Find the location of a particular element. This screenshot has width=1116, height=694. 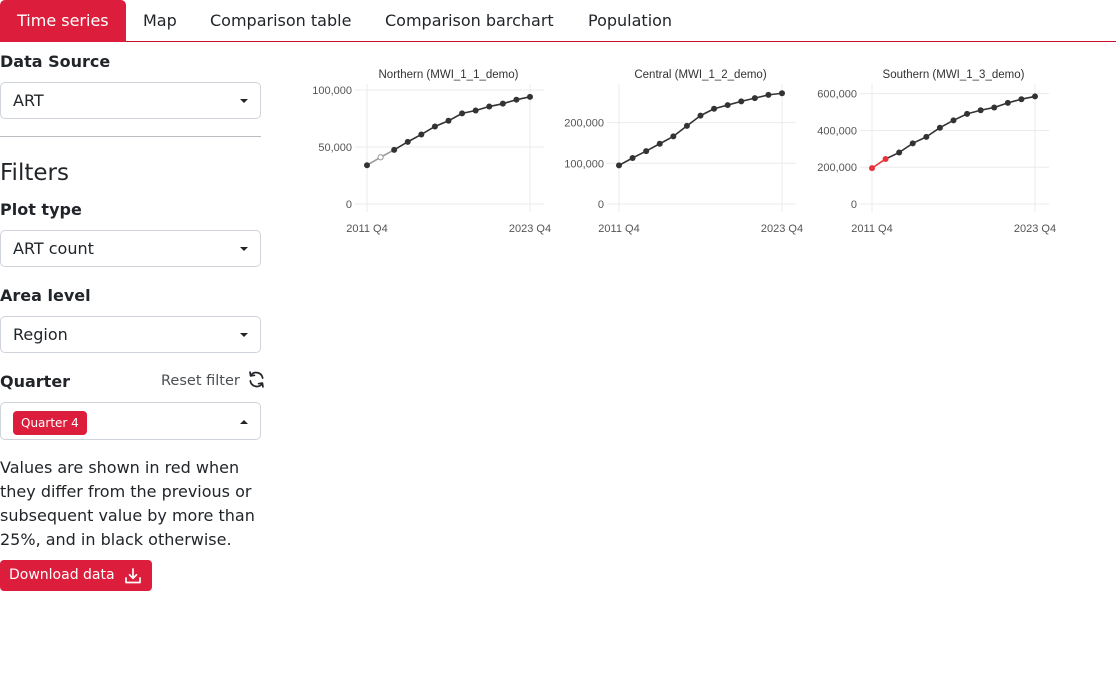

chart-title: Northern (MWI_1_1_demo) is located at coordinates (449, 75).